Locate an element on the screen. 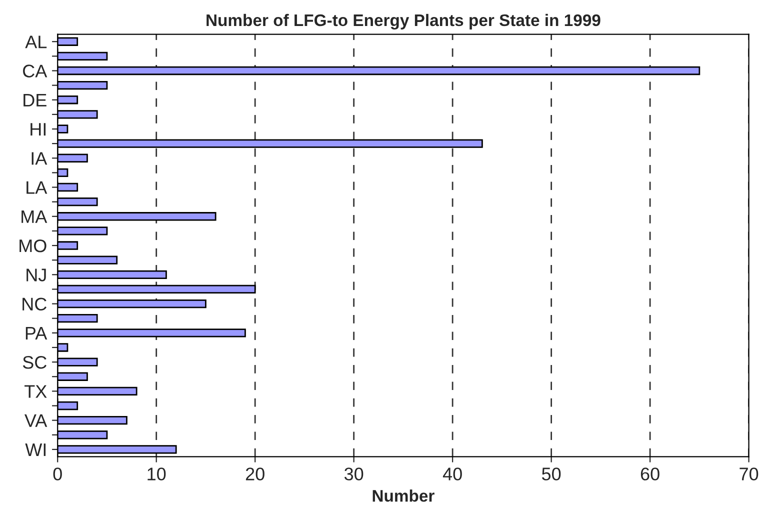 The width and height of the screenshot is (768, 528). y-tick-label: TX is located at coordinates (35, 391).